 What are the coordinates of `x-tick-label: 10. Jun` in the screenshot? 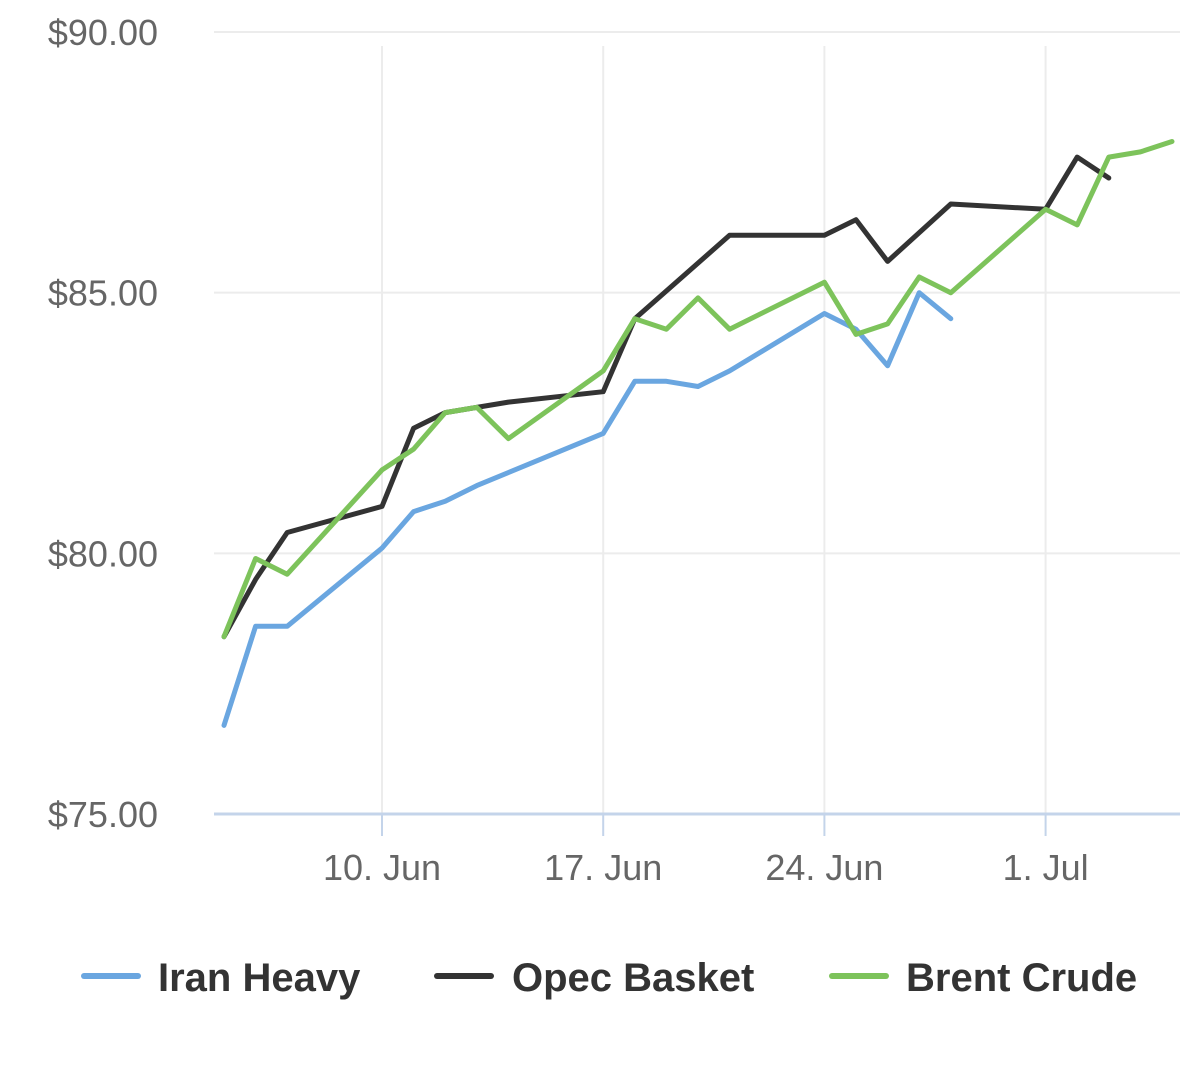 It's located at (382, 867).